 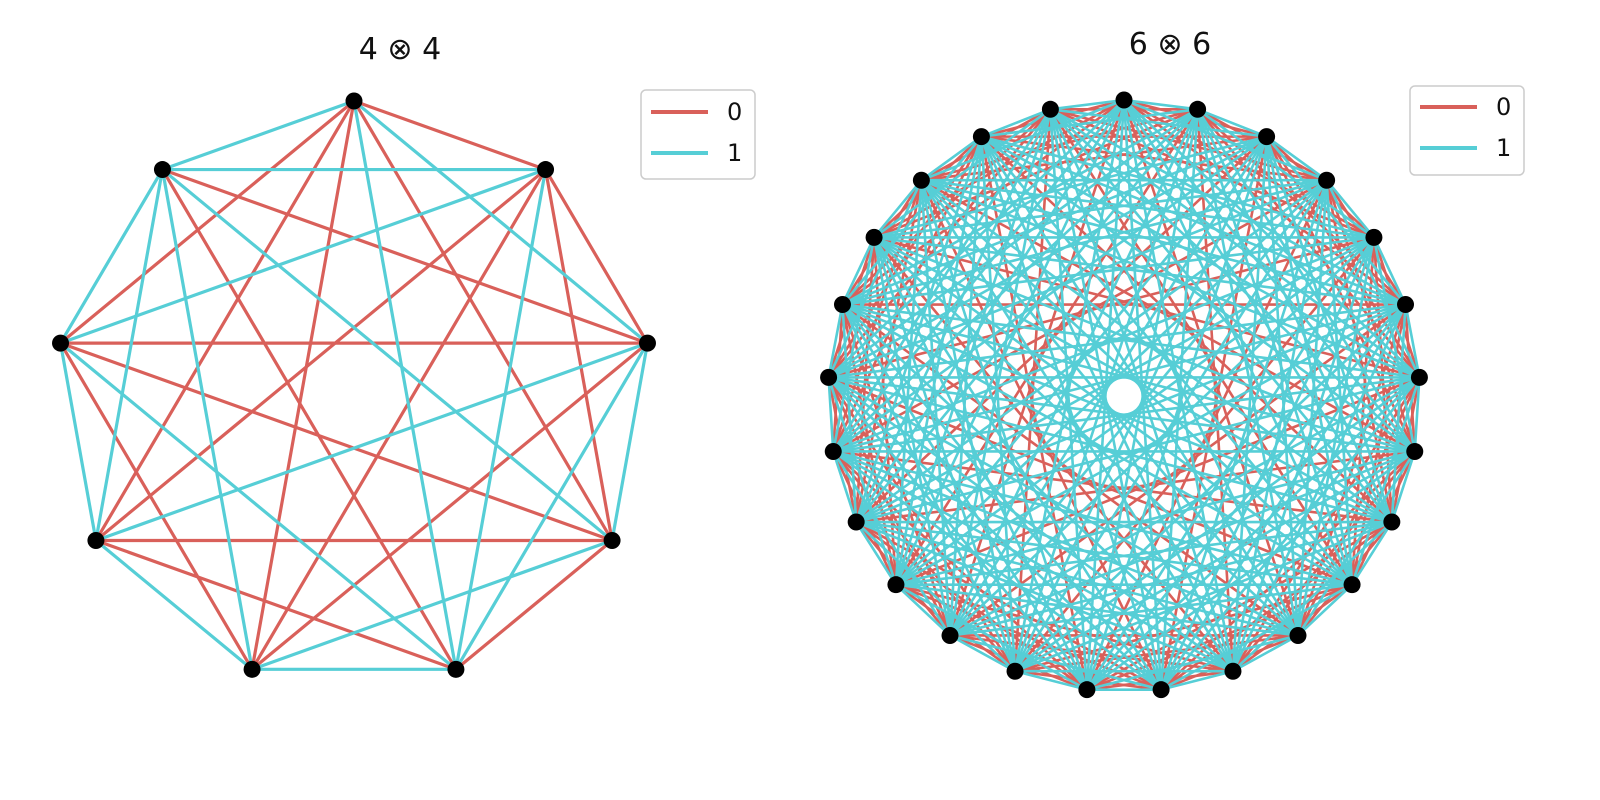 What do you see at coordinates (698, 134) in the screenshot?
I see `legend-left: 0 1` at bounding box center [698, 134].